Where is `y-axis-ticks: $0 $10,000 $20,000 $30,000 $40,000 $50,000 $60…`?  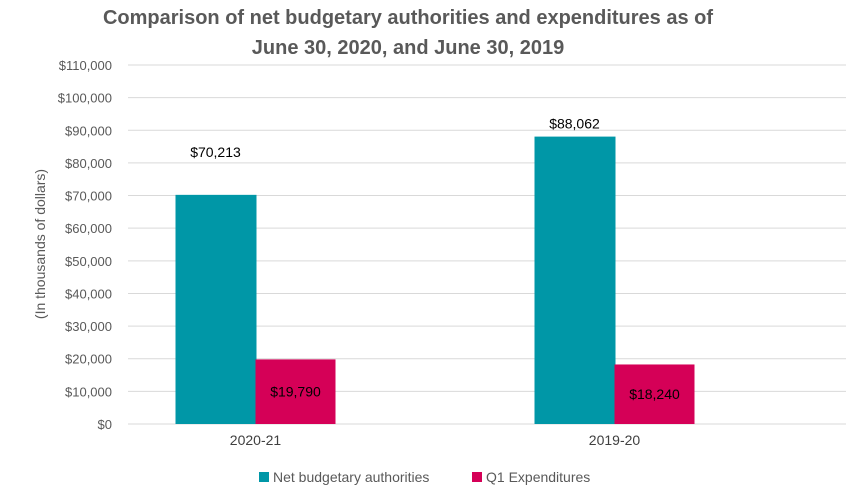 y-axis-ticks: $0 $10,000 $20,000 $30,000 $40,000 $50,000 $60… is located at coordinates (85, 245).